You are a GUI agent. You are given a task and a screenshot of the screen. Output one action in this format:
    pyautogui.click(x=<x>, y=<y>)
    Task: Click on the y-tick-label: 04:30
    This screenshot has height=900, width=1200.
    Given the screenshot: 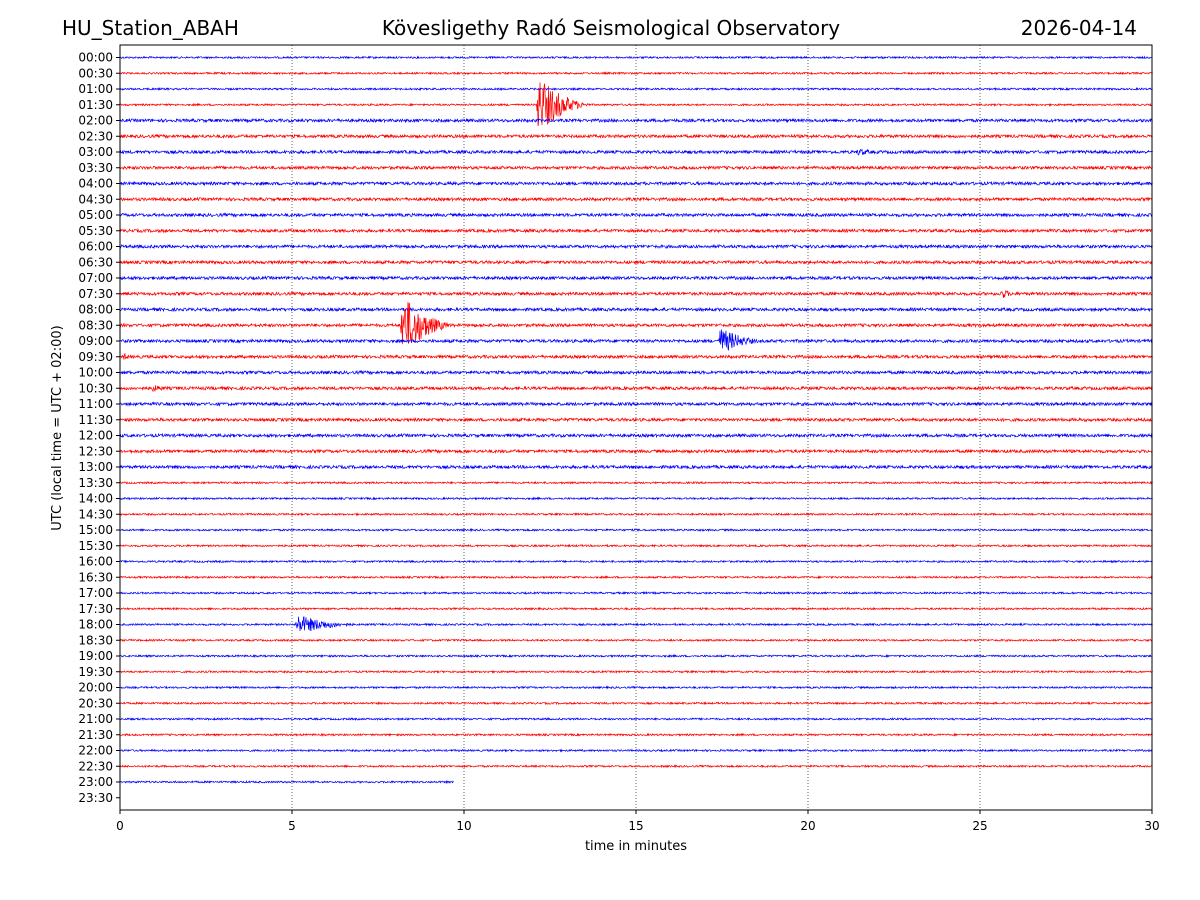 What is the action you would take?
    pyautogui.click(x=95, y=199)
    